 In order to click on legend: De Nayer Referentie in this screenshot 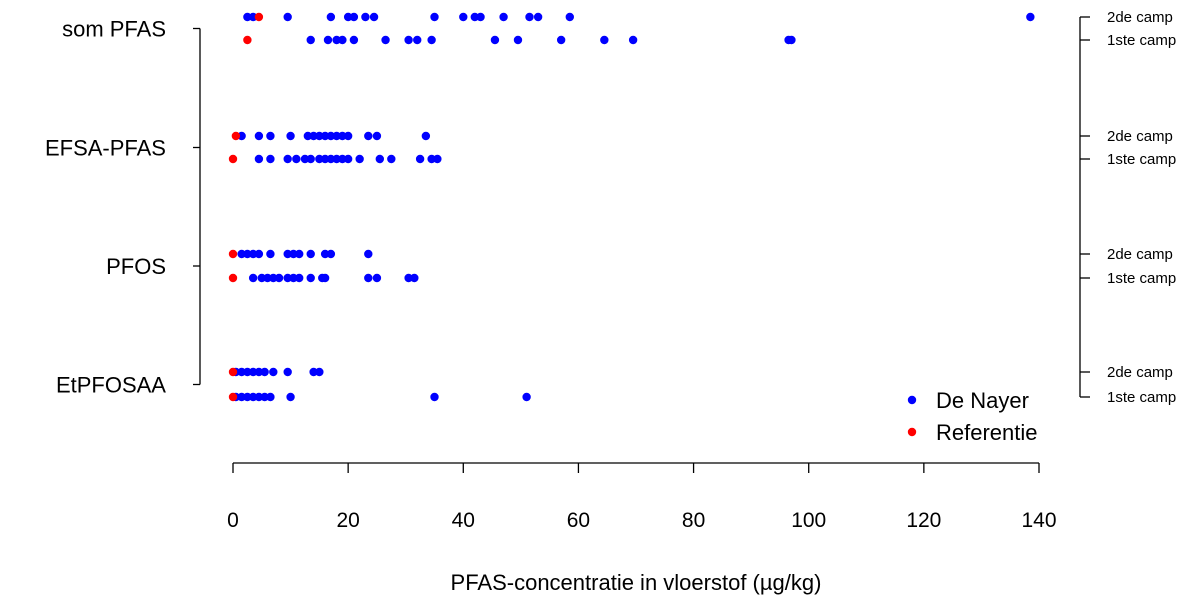, I will do `click(972, 416)`.